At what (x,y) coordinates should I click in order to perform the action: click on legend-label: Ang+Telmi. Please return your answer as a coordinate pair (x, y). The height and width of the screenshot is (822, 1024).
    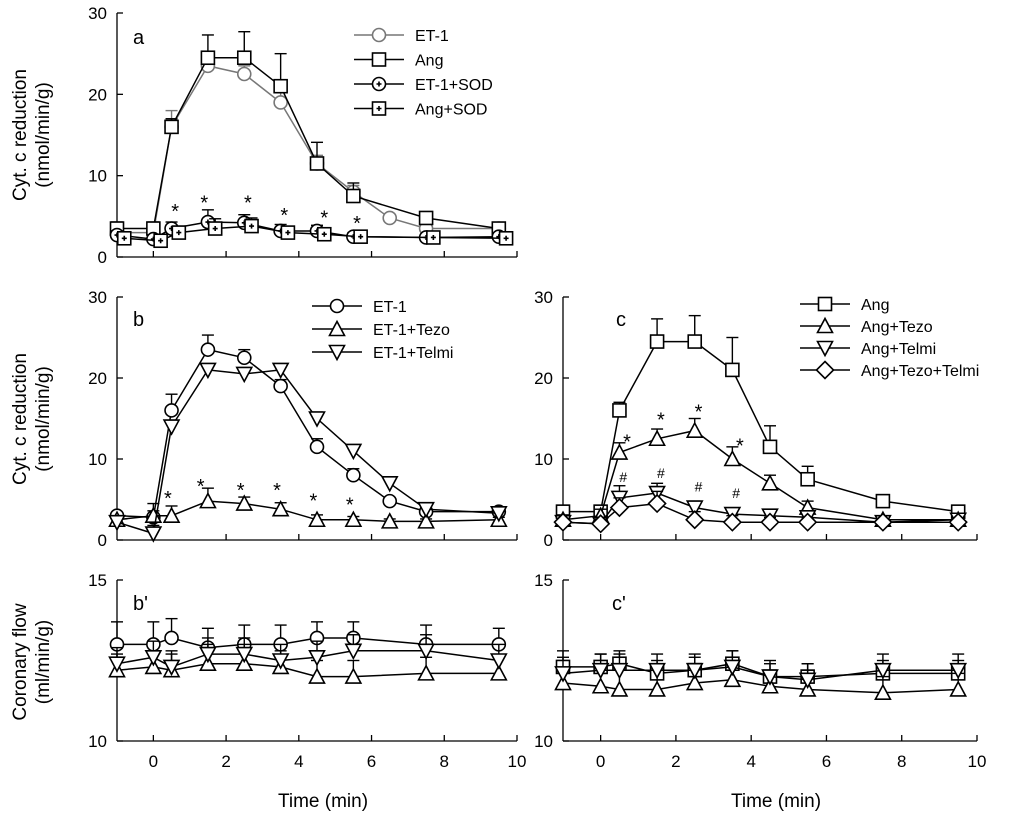
    Looking at the image, I should click on (898, 349).